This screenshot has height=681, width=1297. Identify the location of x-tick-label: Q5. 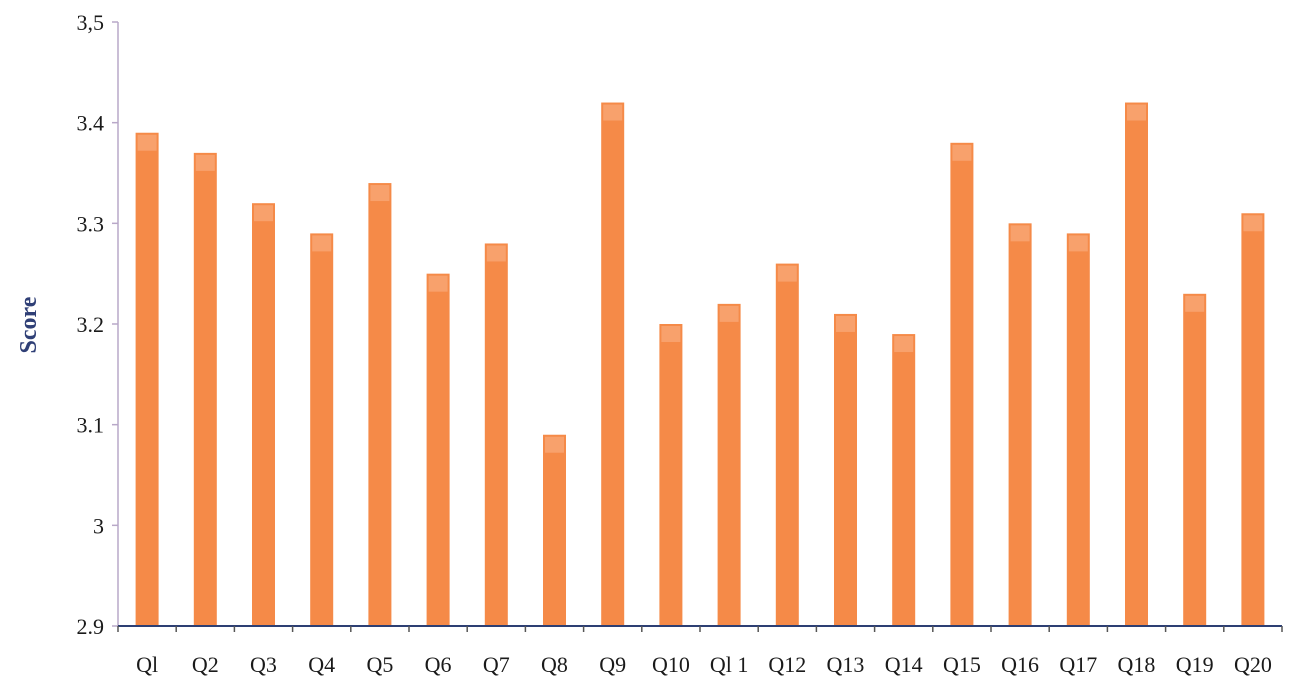
(379, 664).